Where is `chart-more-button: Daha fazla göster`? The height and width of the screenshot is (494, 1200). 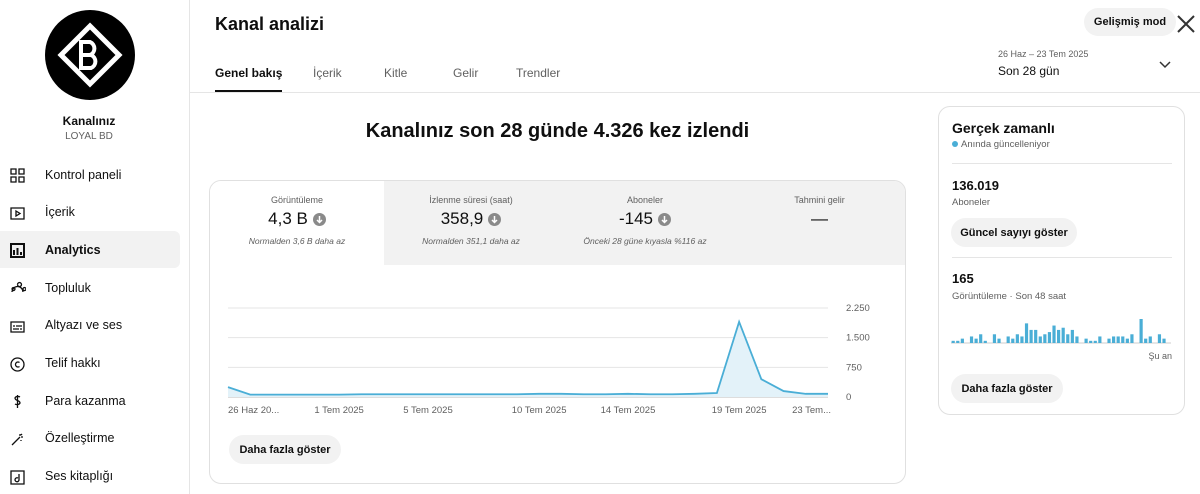 chart-more-button: Daha fazla göster is located at coordinates (285, 449).